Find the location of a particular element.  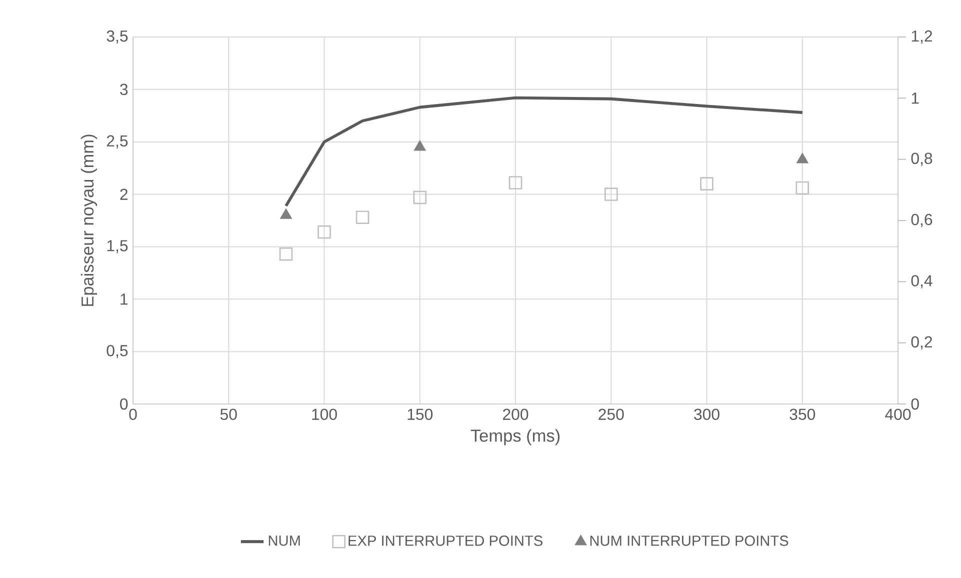

y-tick-label: 3 is located at coordinates (124, 90).